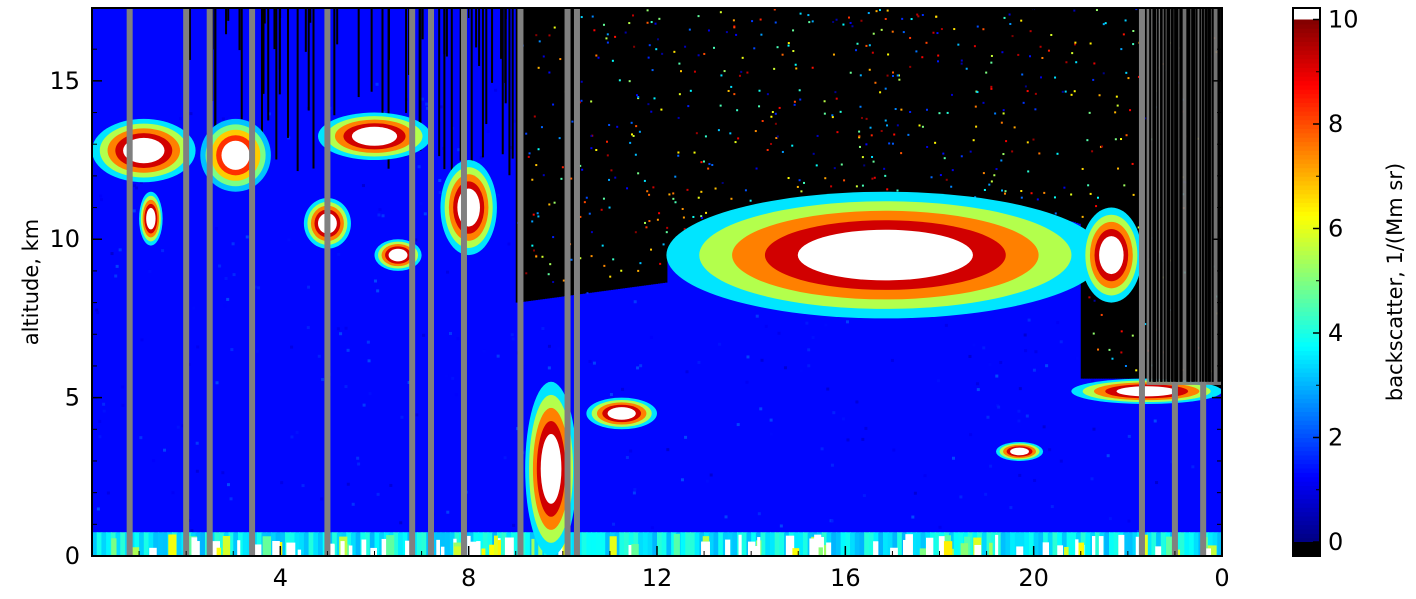  I want to click on colorbar: 0 2 4 6 8 10, so click(1325, 281).